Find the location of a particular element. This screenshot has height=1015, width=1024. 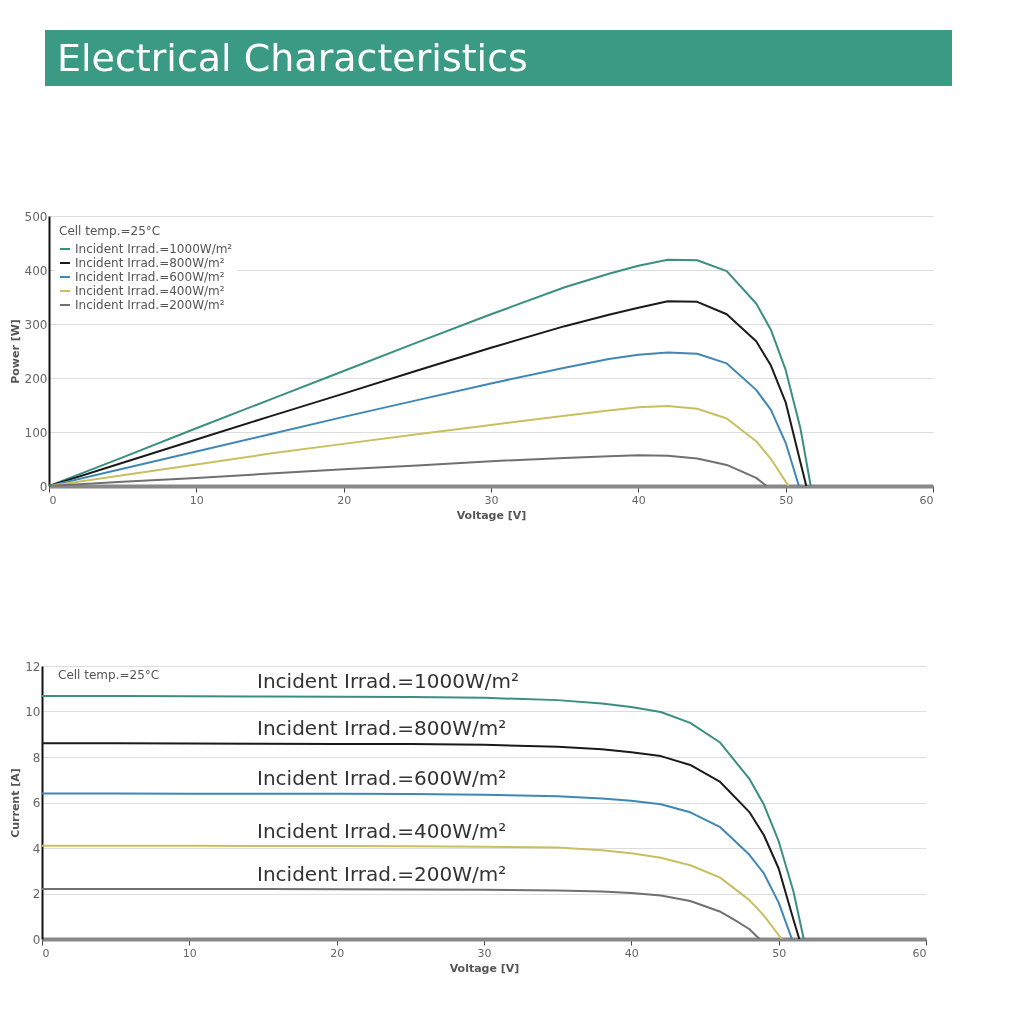

y-tick-label: 8 is located at coordinates (36, 757).